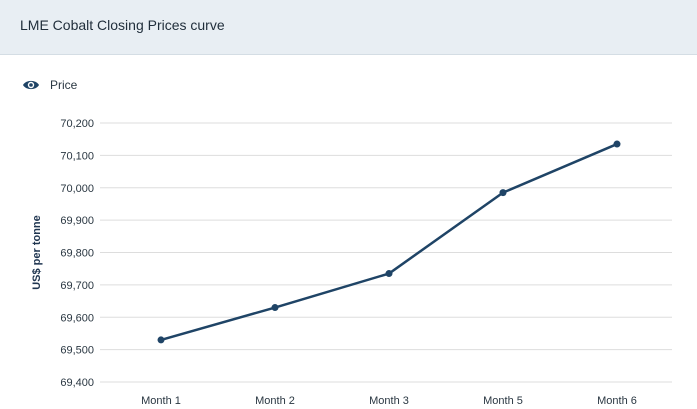 The width and height of the screenshot is (697, 409). I want to click on eye-icon, so click(31, 85).